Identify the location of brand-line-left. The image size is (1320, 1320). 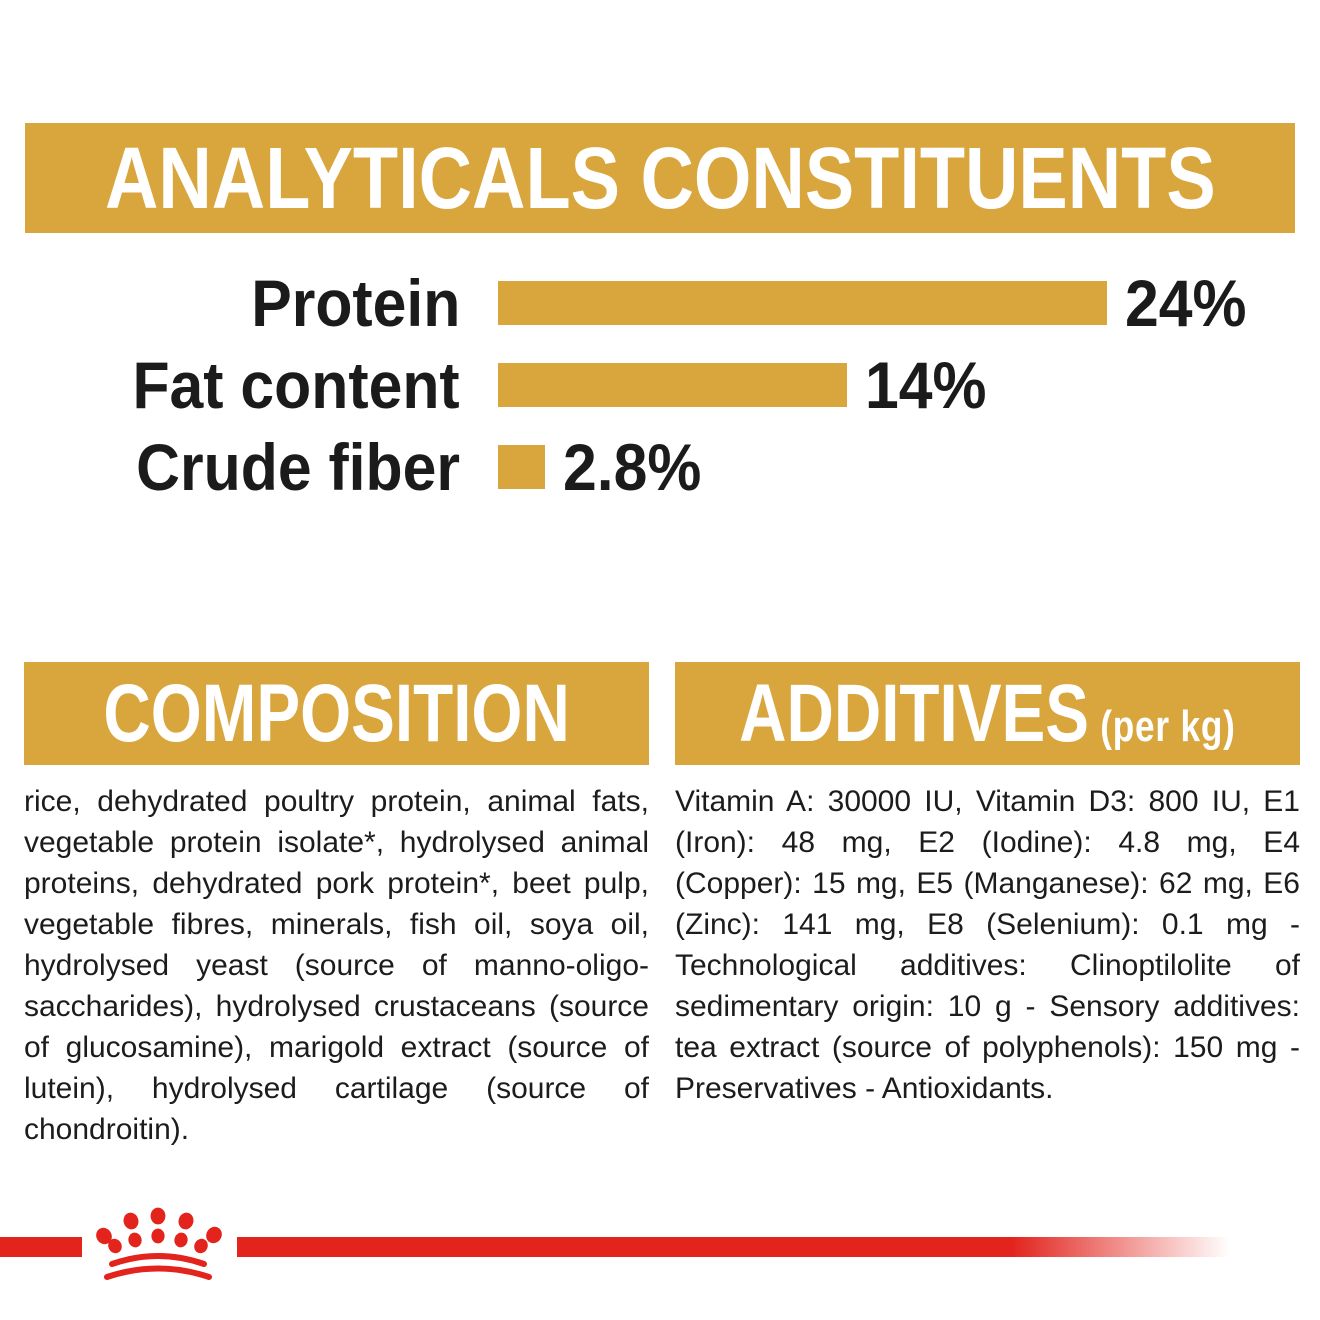
(41, 1247).